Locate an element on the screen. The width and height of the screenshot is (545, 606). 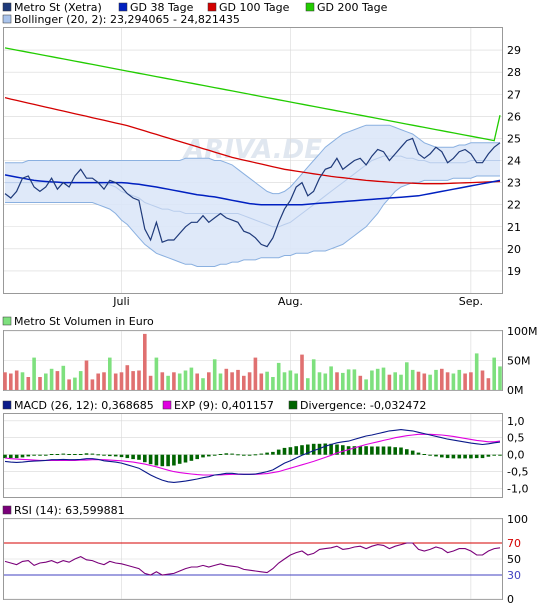
macd-line is located at coordinates (252, 456).